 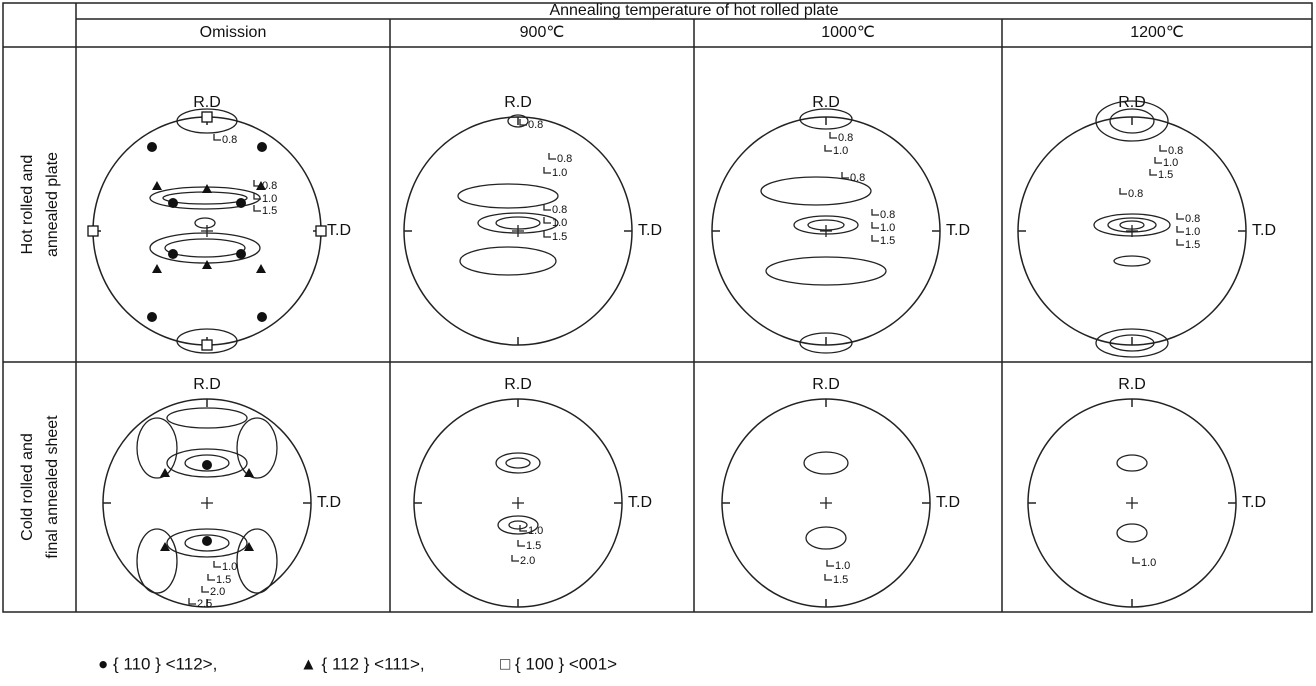 What do you see at coordinates (558, 663) in the screenshot?
I see `legend-item: □ { 100 } <001>` at bounding box center [558, 663].